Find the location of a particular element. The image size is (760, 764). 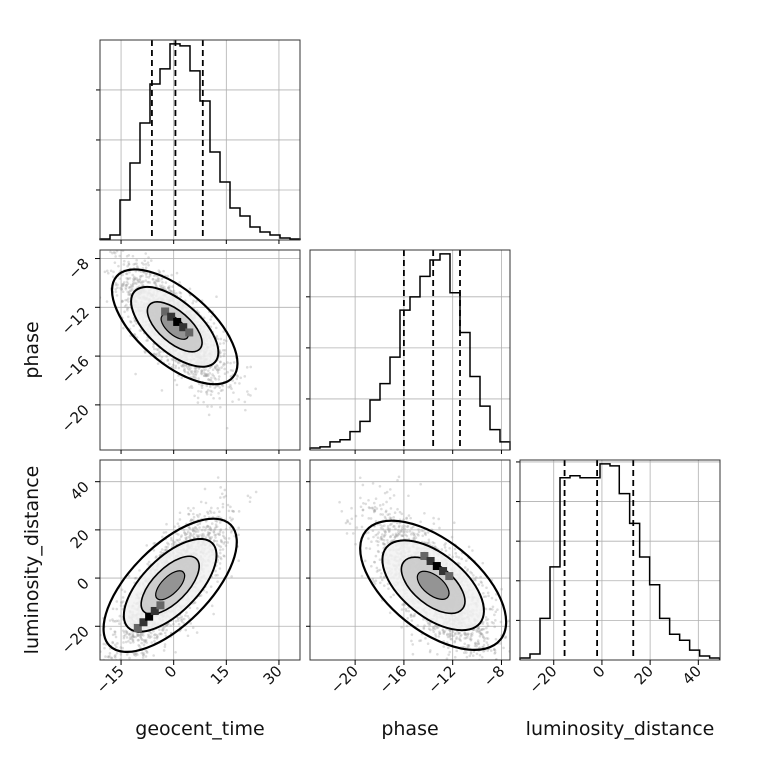

hist-phase-panel is located at coordinates (408, 350).